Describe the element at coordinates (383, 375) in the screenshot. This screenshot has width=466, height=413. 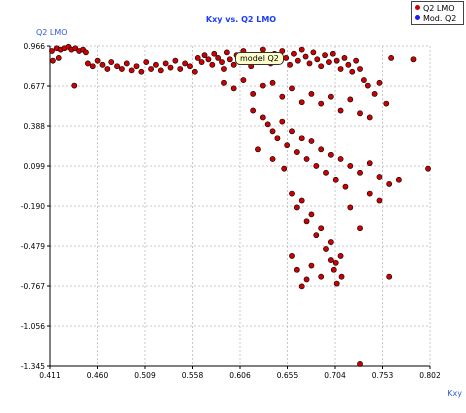
I see `x-tick-label: 0.753` at that location.